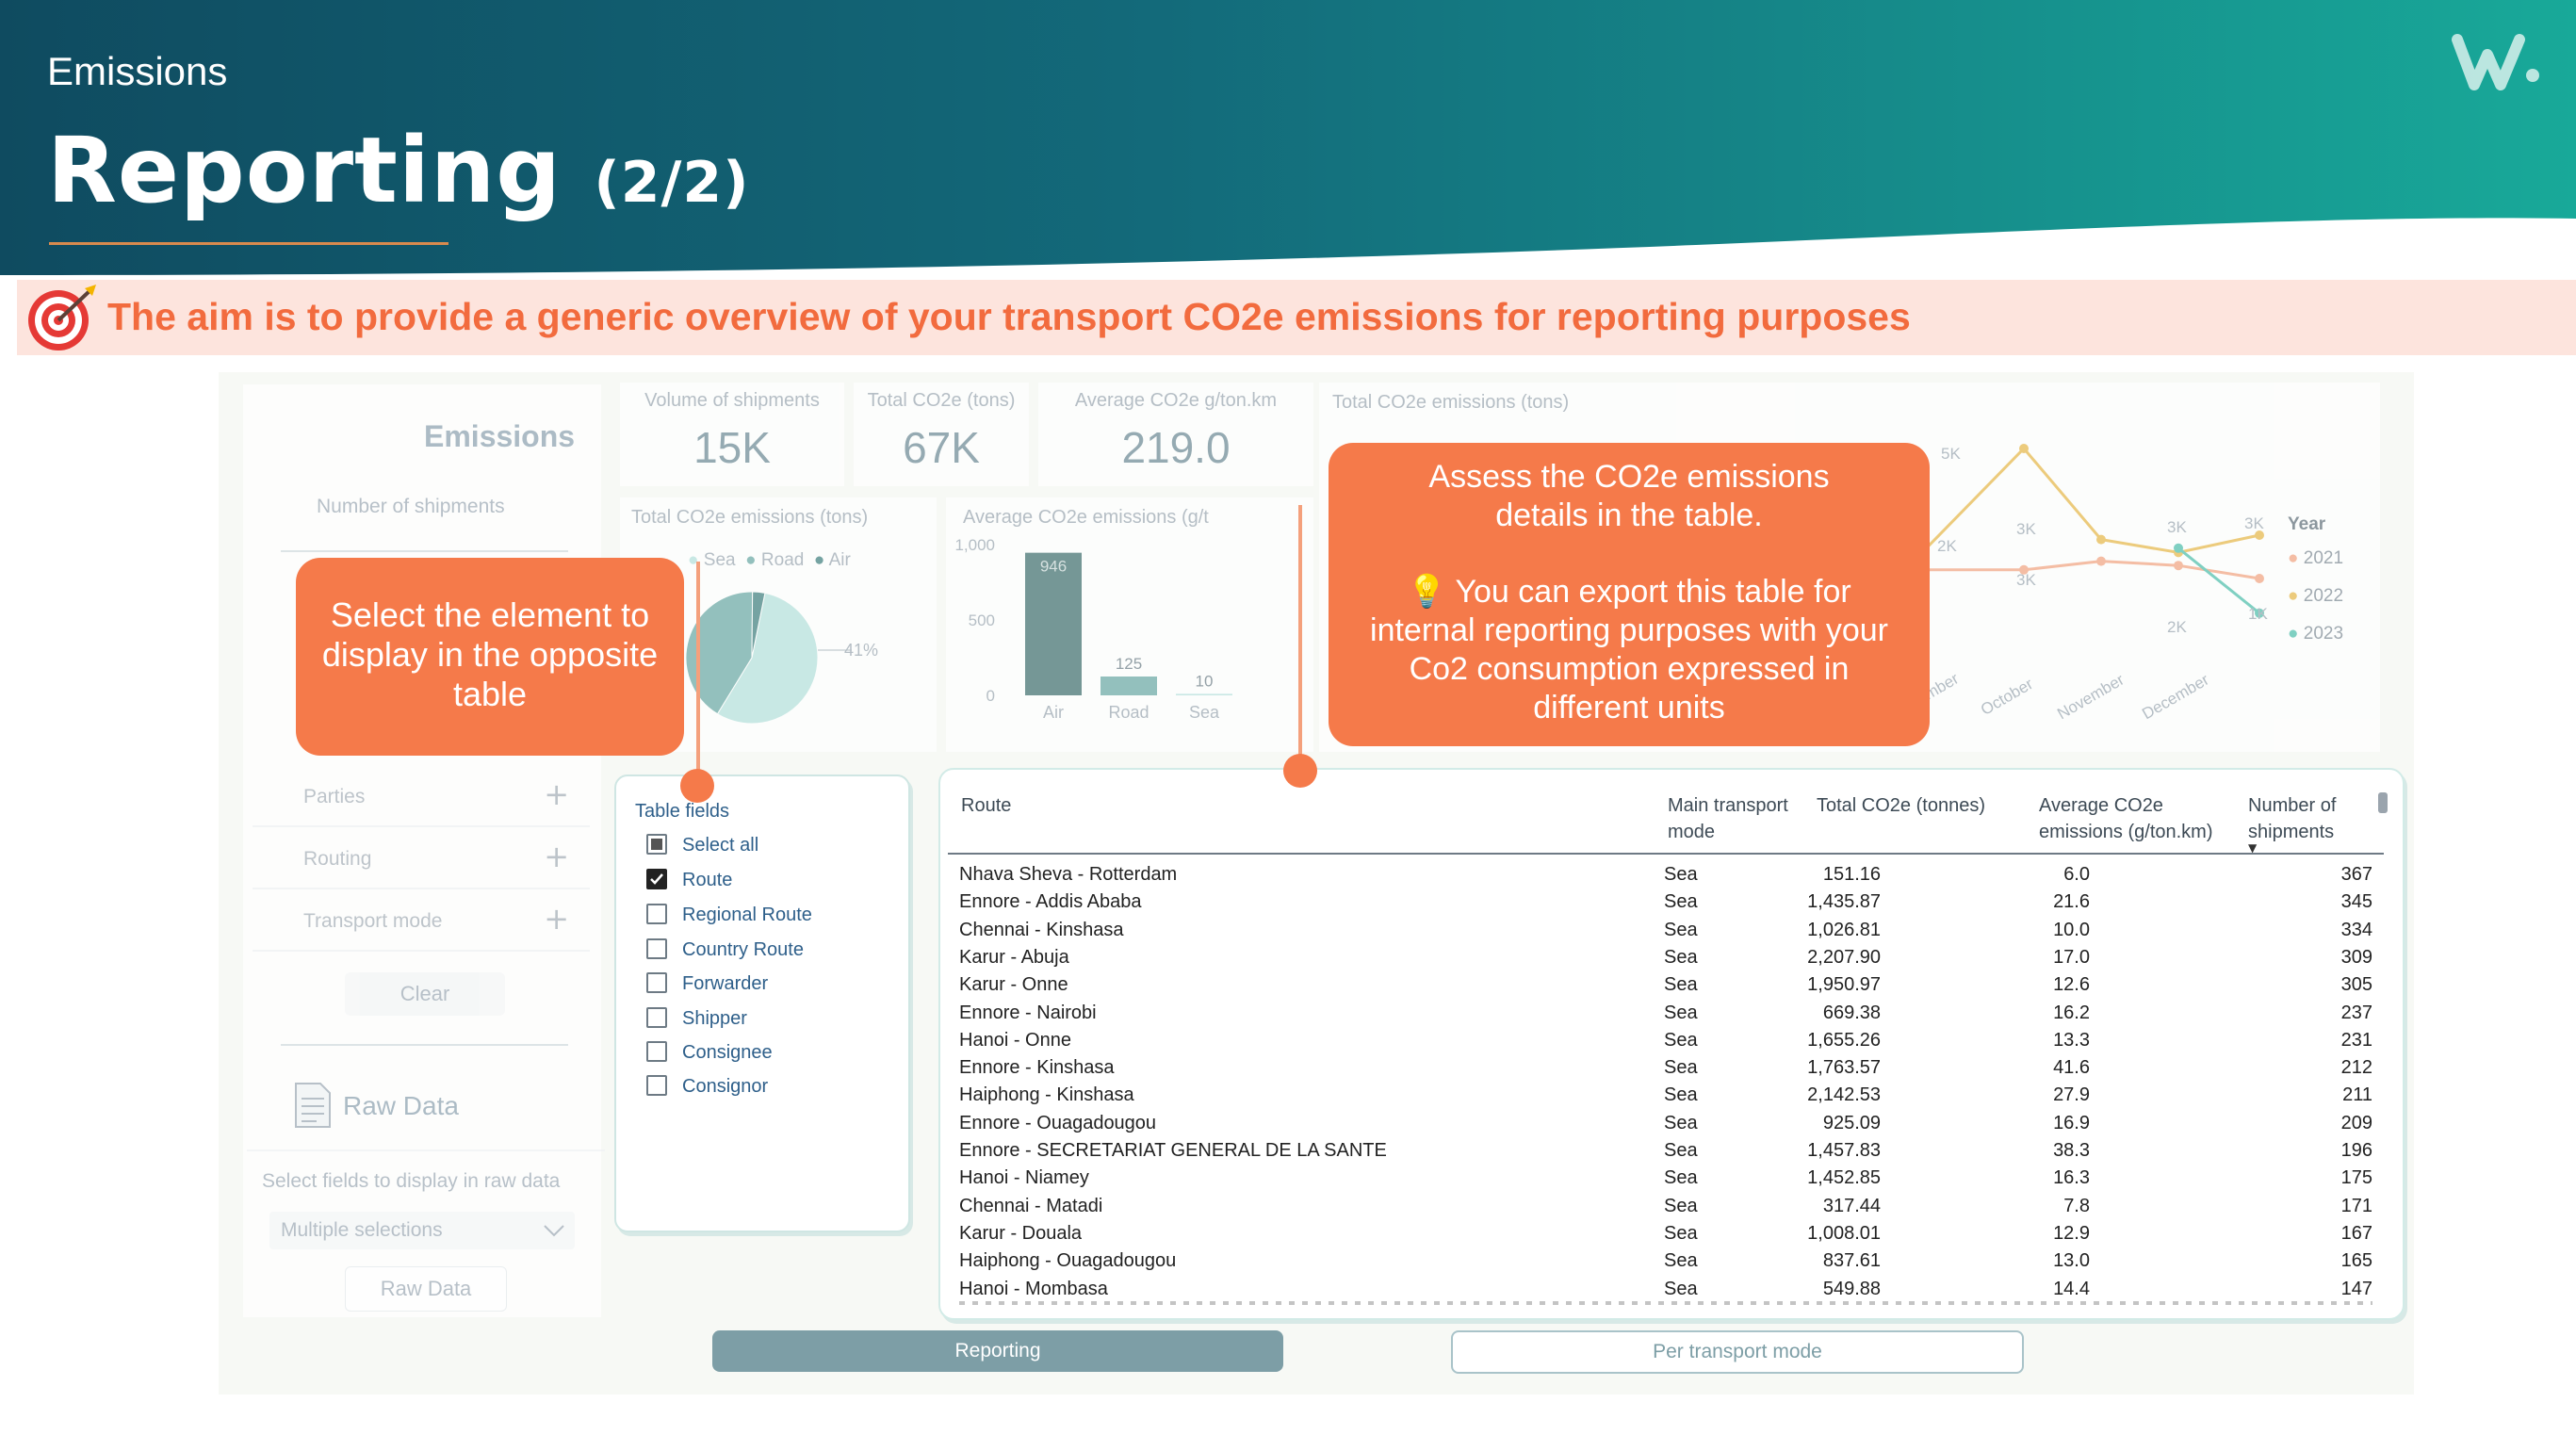 The image size is (2576, 1451). What do you see at coordinates (707, 986) in the screenshot?
I see `field-forwarder: Forwarder` at bounding box center [707, 986].